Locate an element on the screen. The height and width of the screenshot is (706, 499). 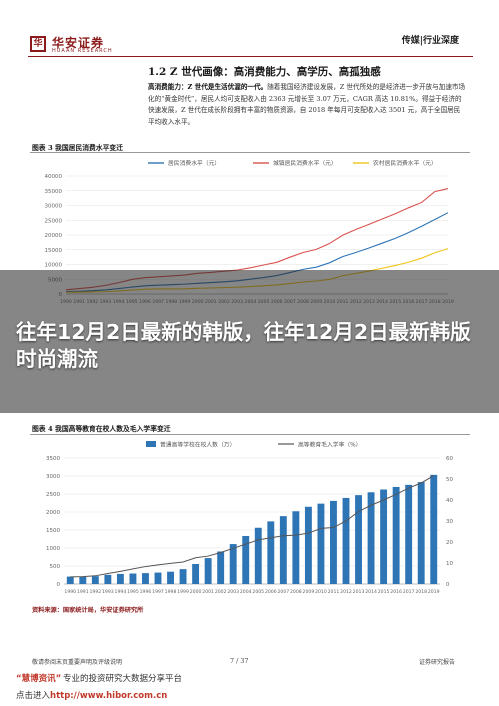
section-title: 1.2 Z 世代画像：高消费能力、高学历、高孤独感 is located at coordinates (264, 72).